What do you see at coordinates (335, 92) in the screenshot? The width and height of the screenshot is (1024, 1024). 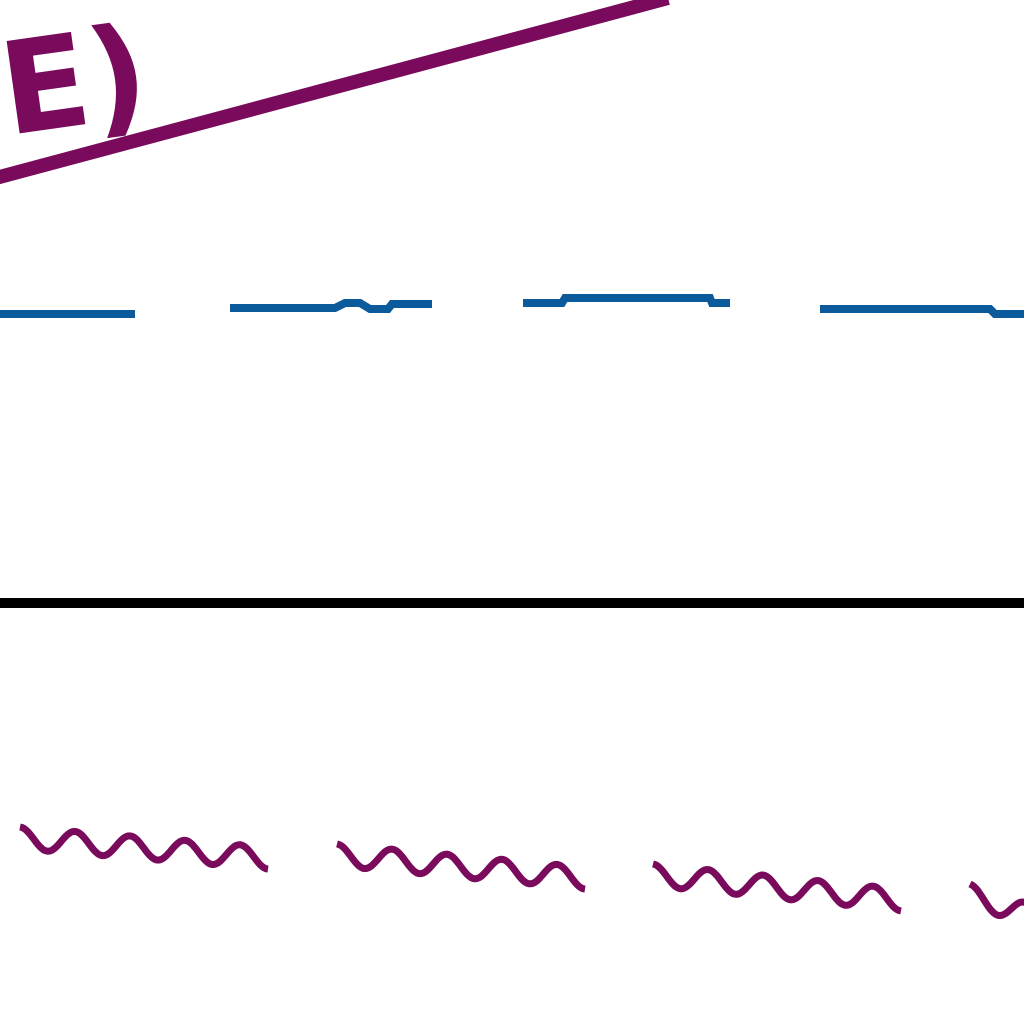 I see `diagonal-stroke` at bounding box center [335, 92].